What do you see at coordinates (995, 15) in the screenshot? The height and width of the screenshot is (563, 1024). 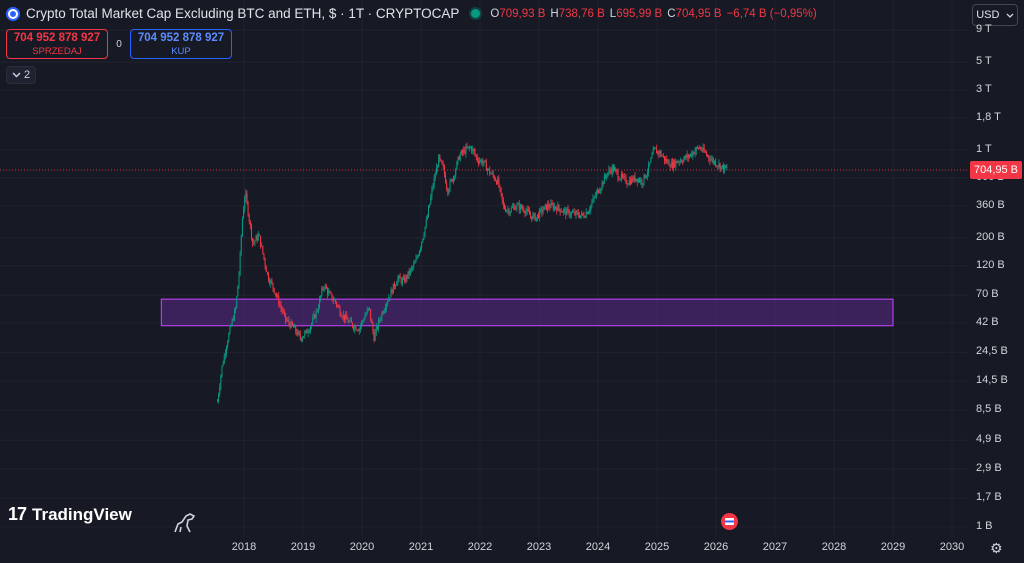 I see `currency-selector: USD` at bounding box center [995, 15].